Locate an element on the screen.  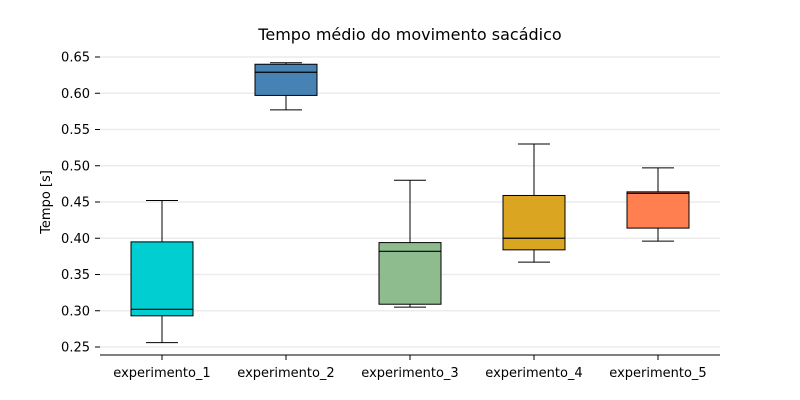
x-tick-label: experimento_5 is located at coordinates (657, 373).